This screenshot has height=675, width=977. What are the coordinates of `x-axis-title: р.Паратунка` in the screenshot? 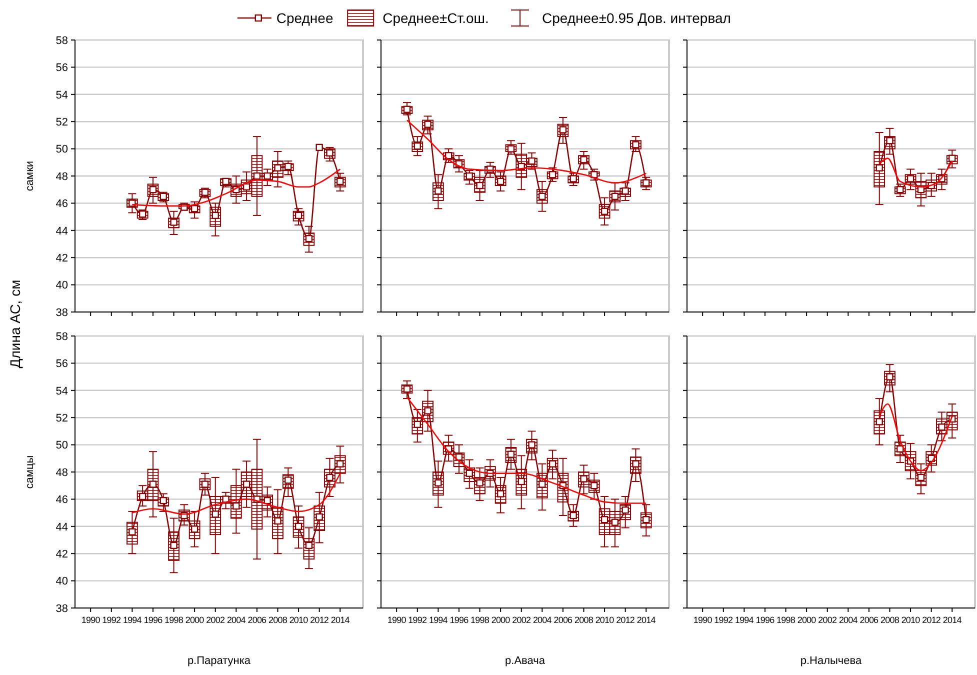 It's located at (219, 661).